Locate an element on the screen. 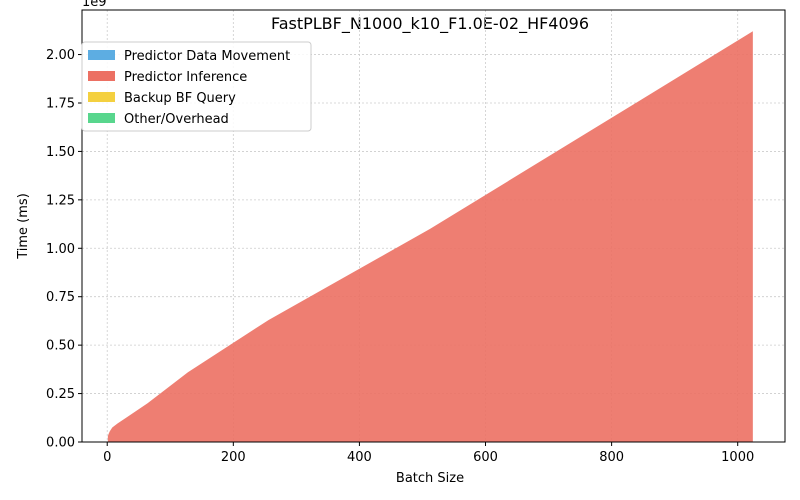  x-axis: 0 200 400 600 800 1000 is located at coordinates (428, 453).